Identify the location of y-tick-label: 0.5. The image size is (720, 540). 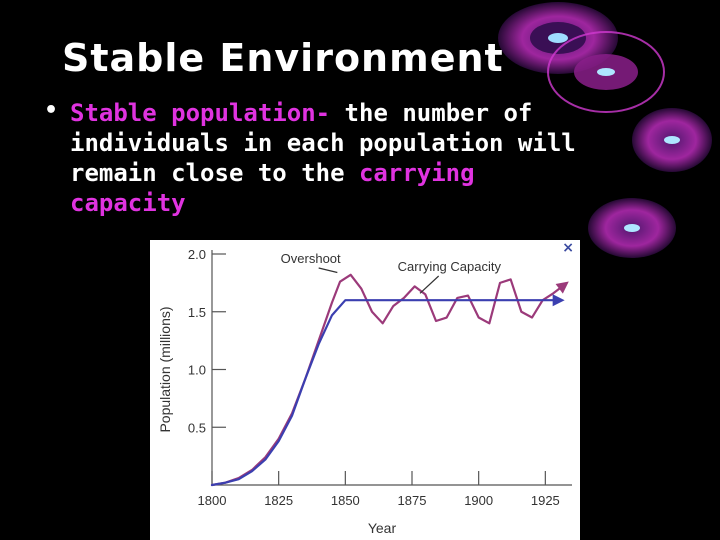
(197, 427).